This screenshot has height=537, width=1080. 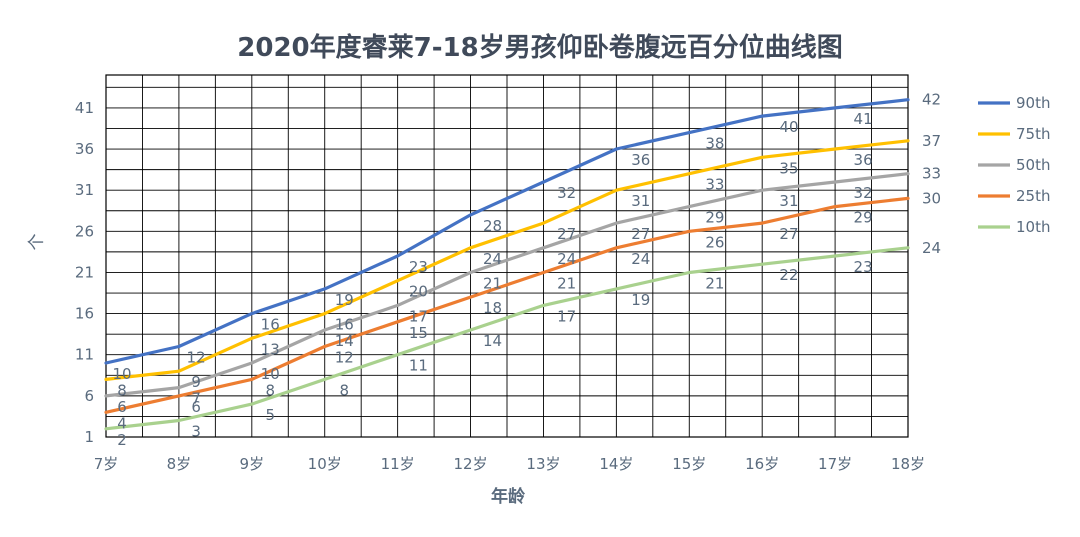 What do you see at coordinates (196, 399) in the screenshot?
I see `data-label: 7` at bounding box center [196, 399].